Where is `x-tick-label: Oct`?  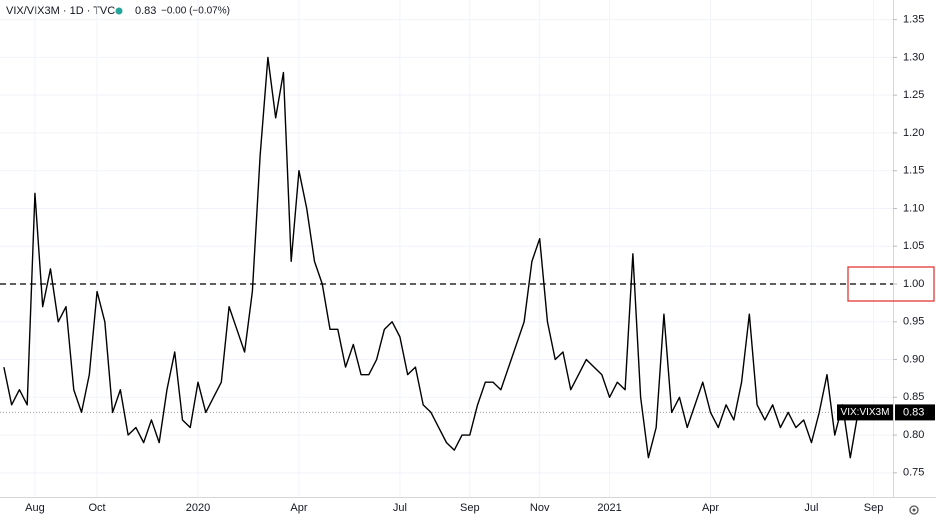
x-tick-label: Oct is located at coordinates (97, 508).